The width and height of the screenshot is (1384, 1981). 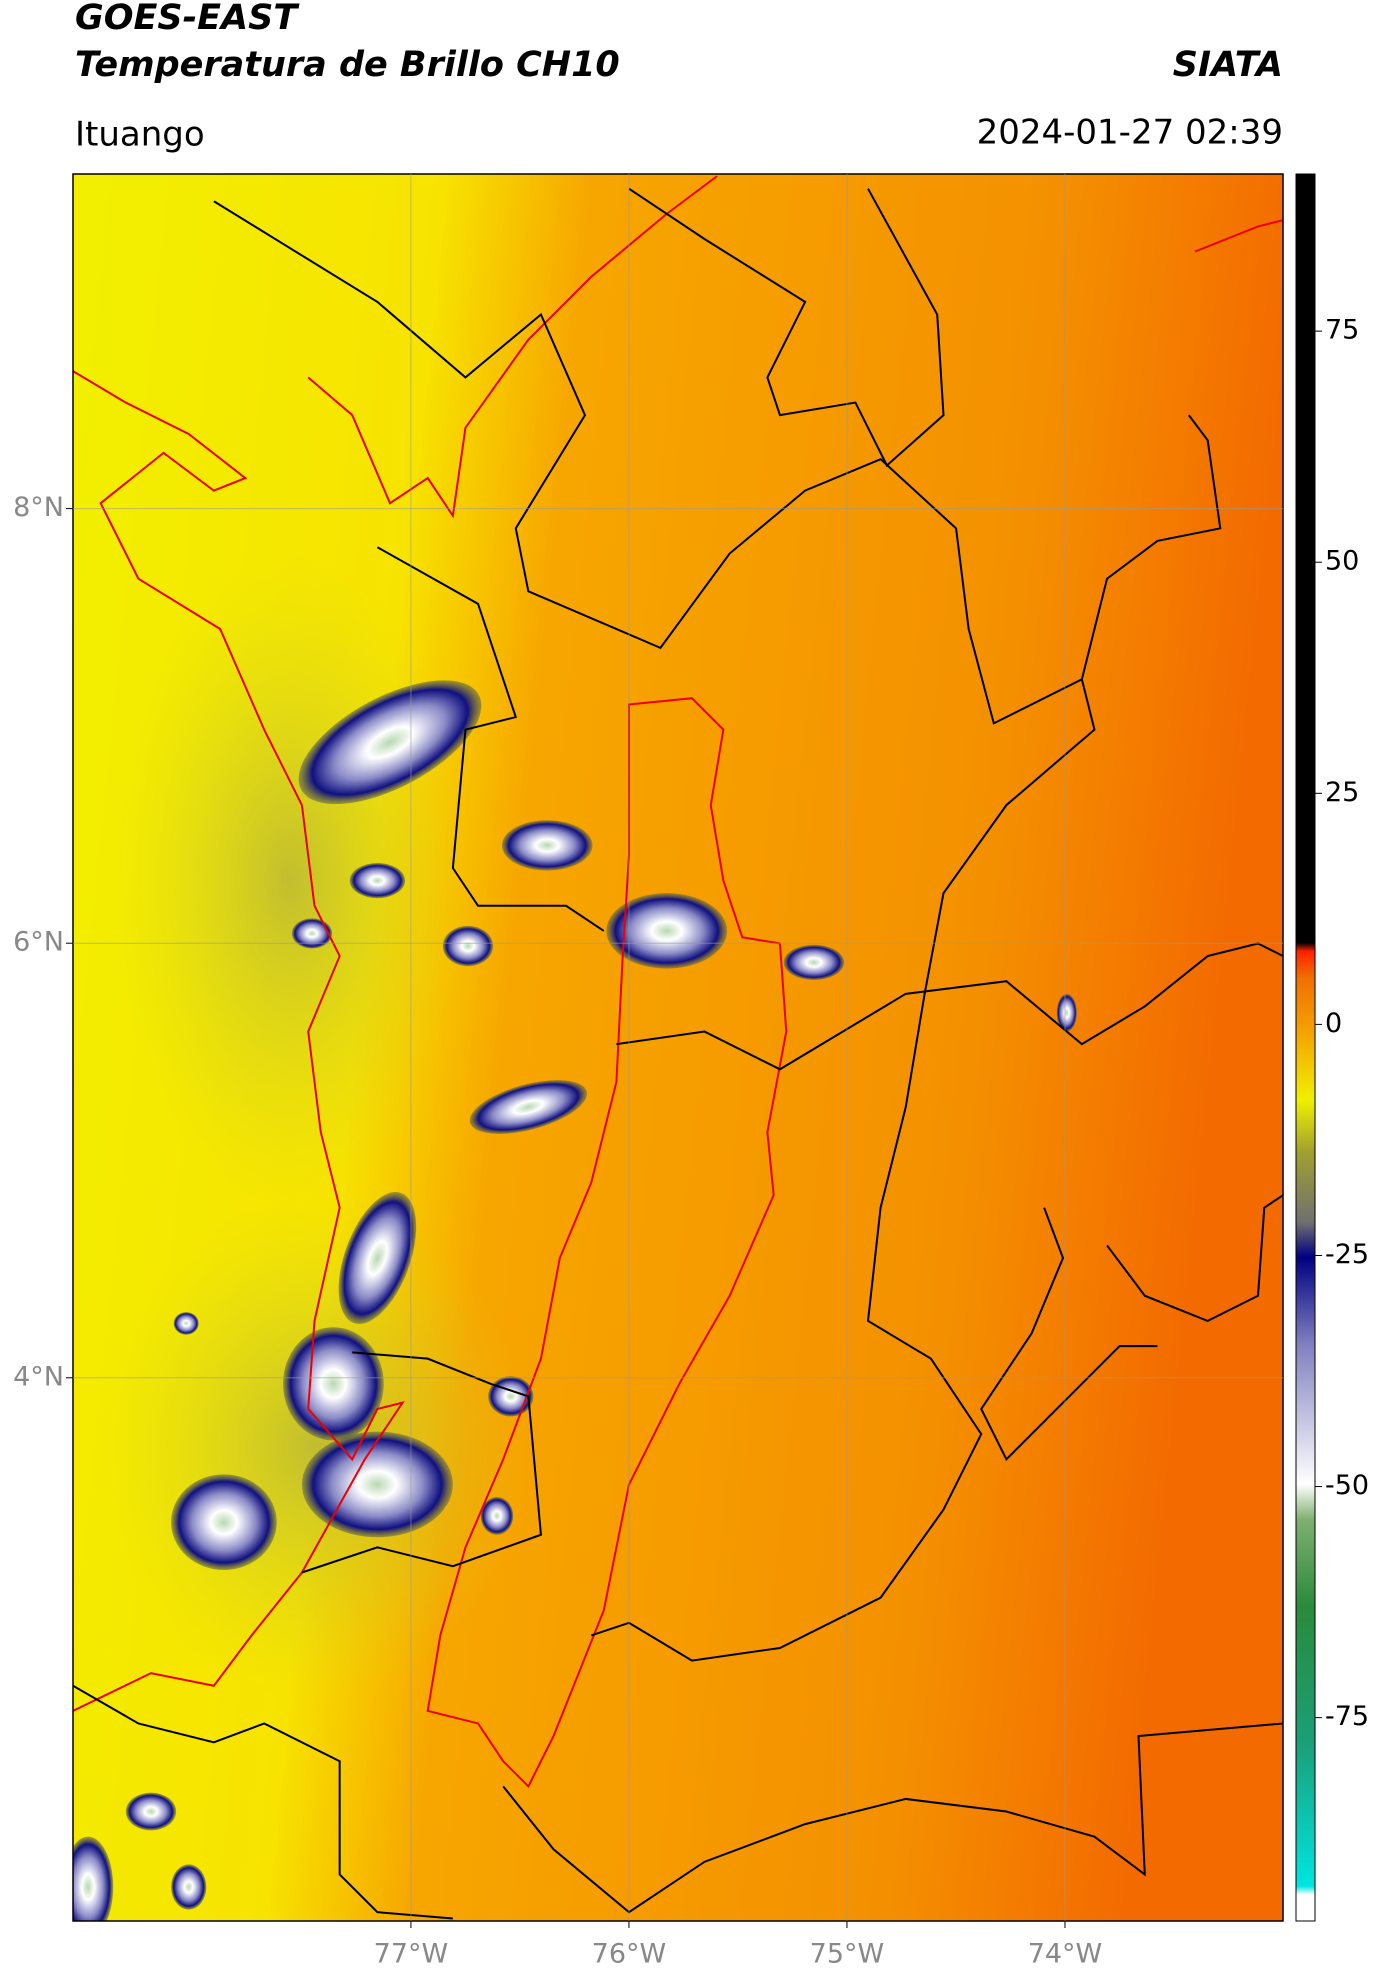 I want to click on brand: SIATA, so click(x=1228, y=65).